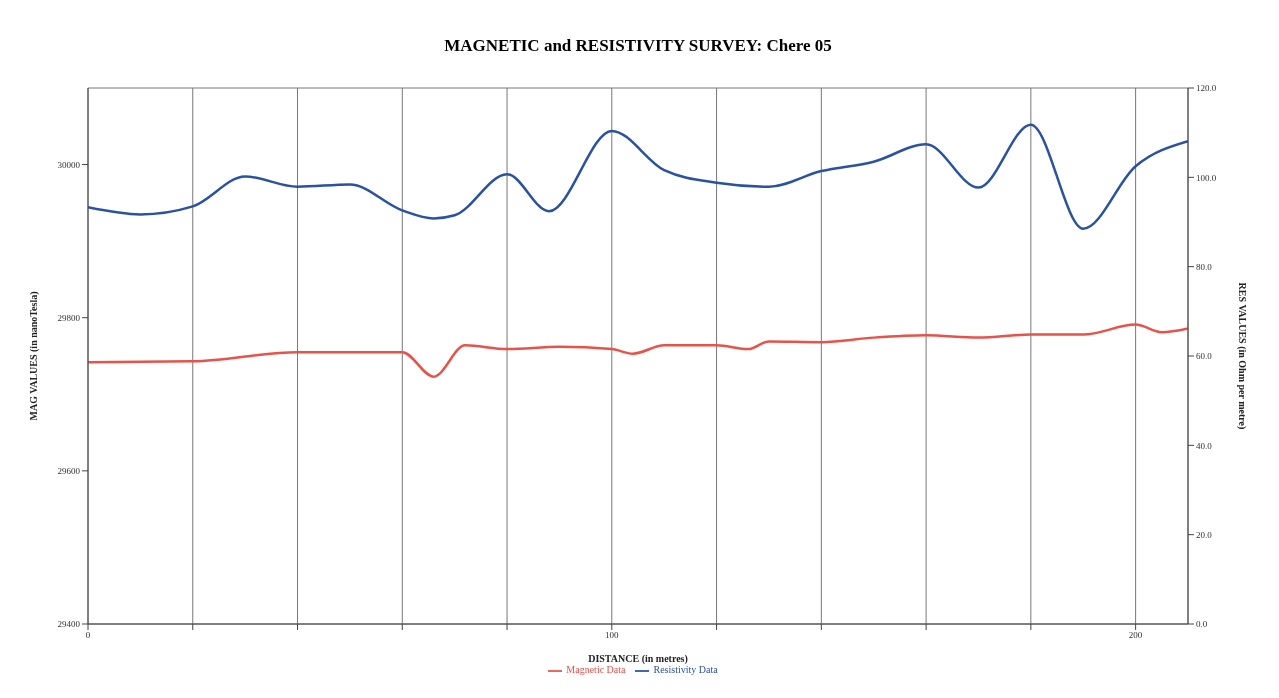  I want to click on x-axis-title: DISTANCE (in metres), so click(638, 659).